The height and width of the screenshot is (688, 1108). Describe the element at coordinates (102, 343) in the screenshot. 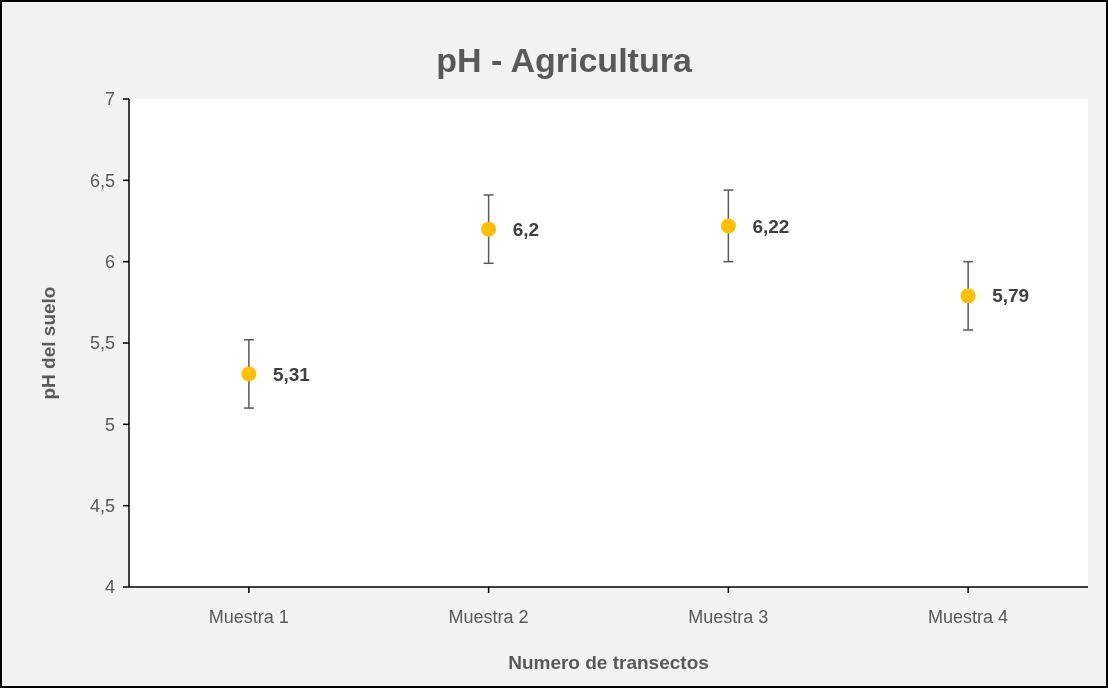

I see `y-tick-label: 5,5` at that location.